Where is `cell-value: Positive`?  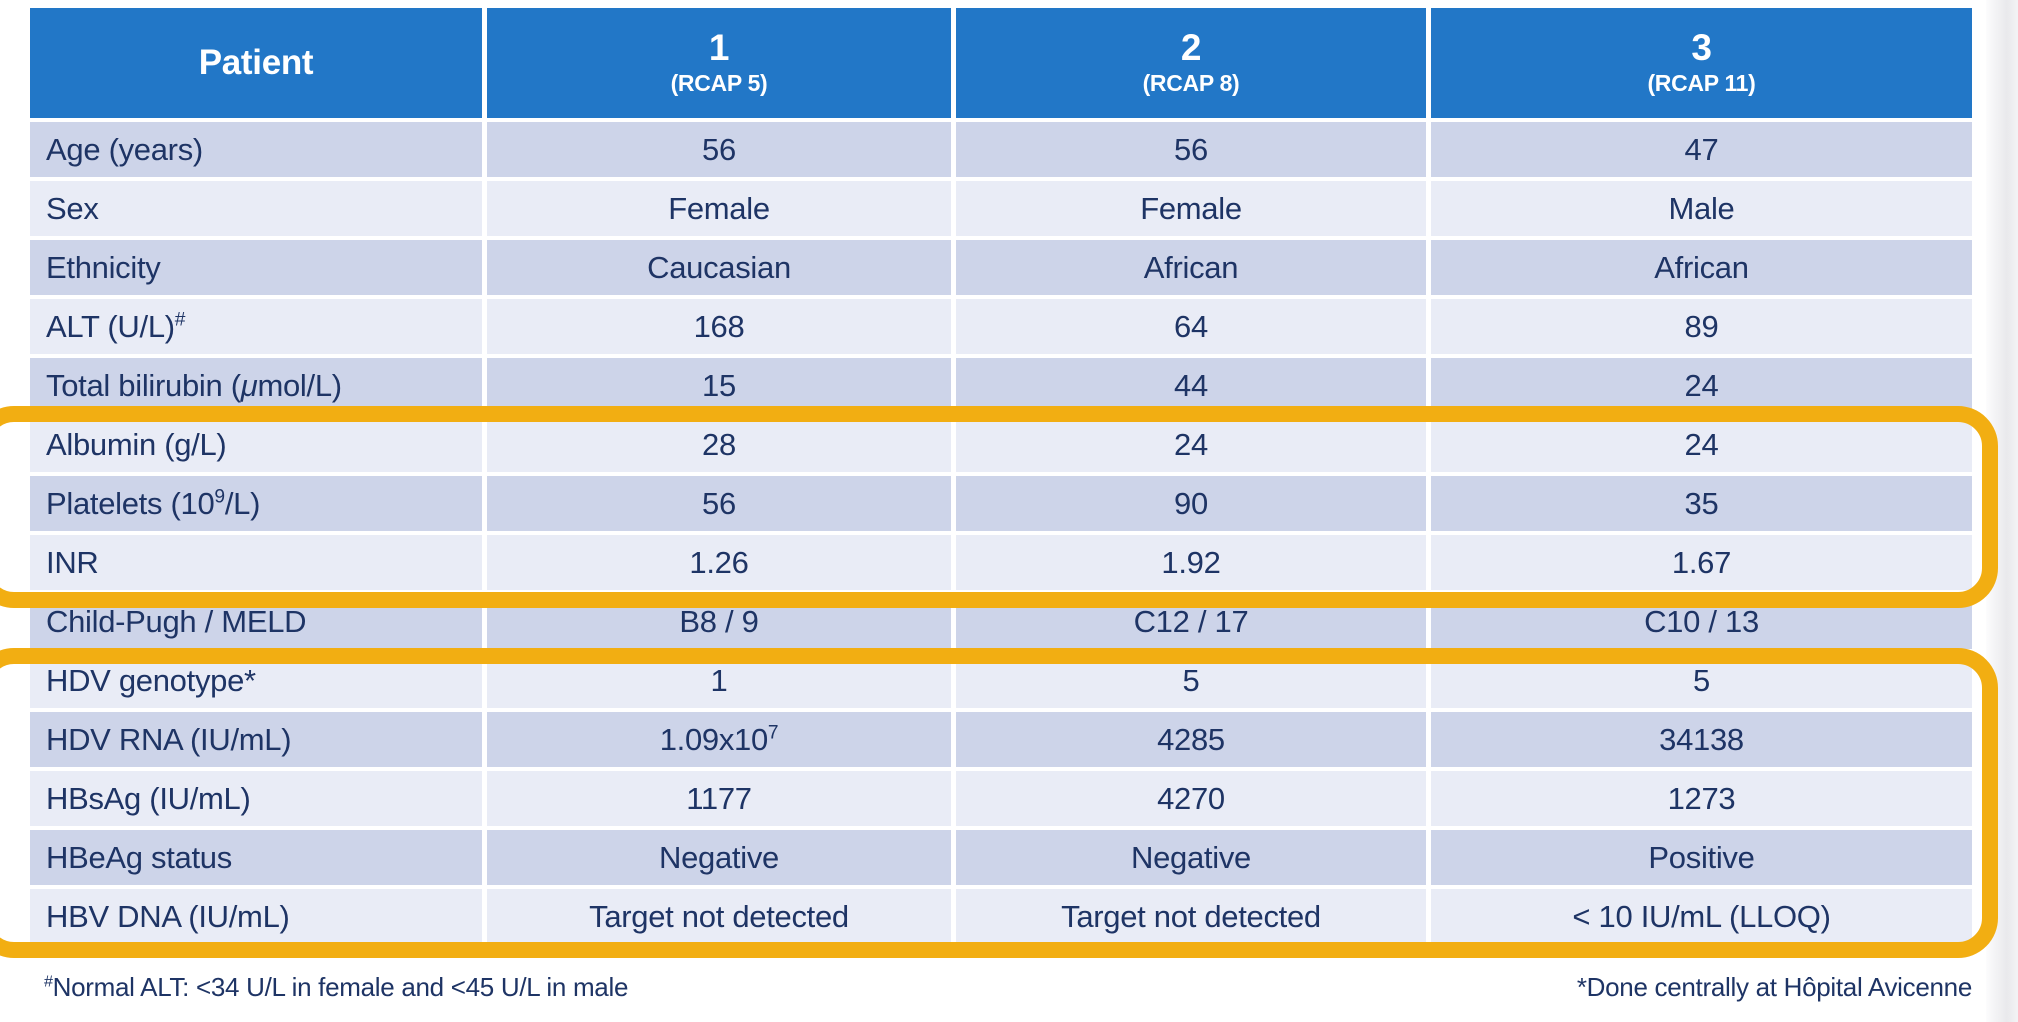 cell-value: Positive is located at coordinates (1701, 857).